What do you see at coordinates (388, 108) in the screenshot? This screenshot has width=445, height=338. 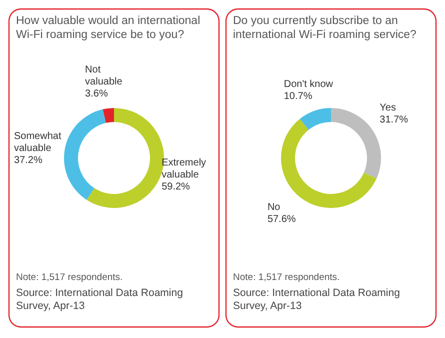 I see `slice-label: Yes` at bounding box center [388, 108].